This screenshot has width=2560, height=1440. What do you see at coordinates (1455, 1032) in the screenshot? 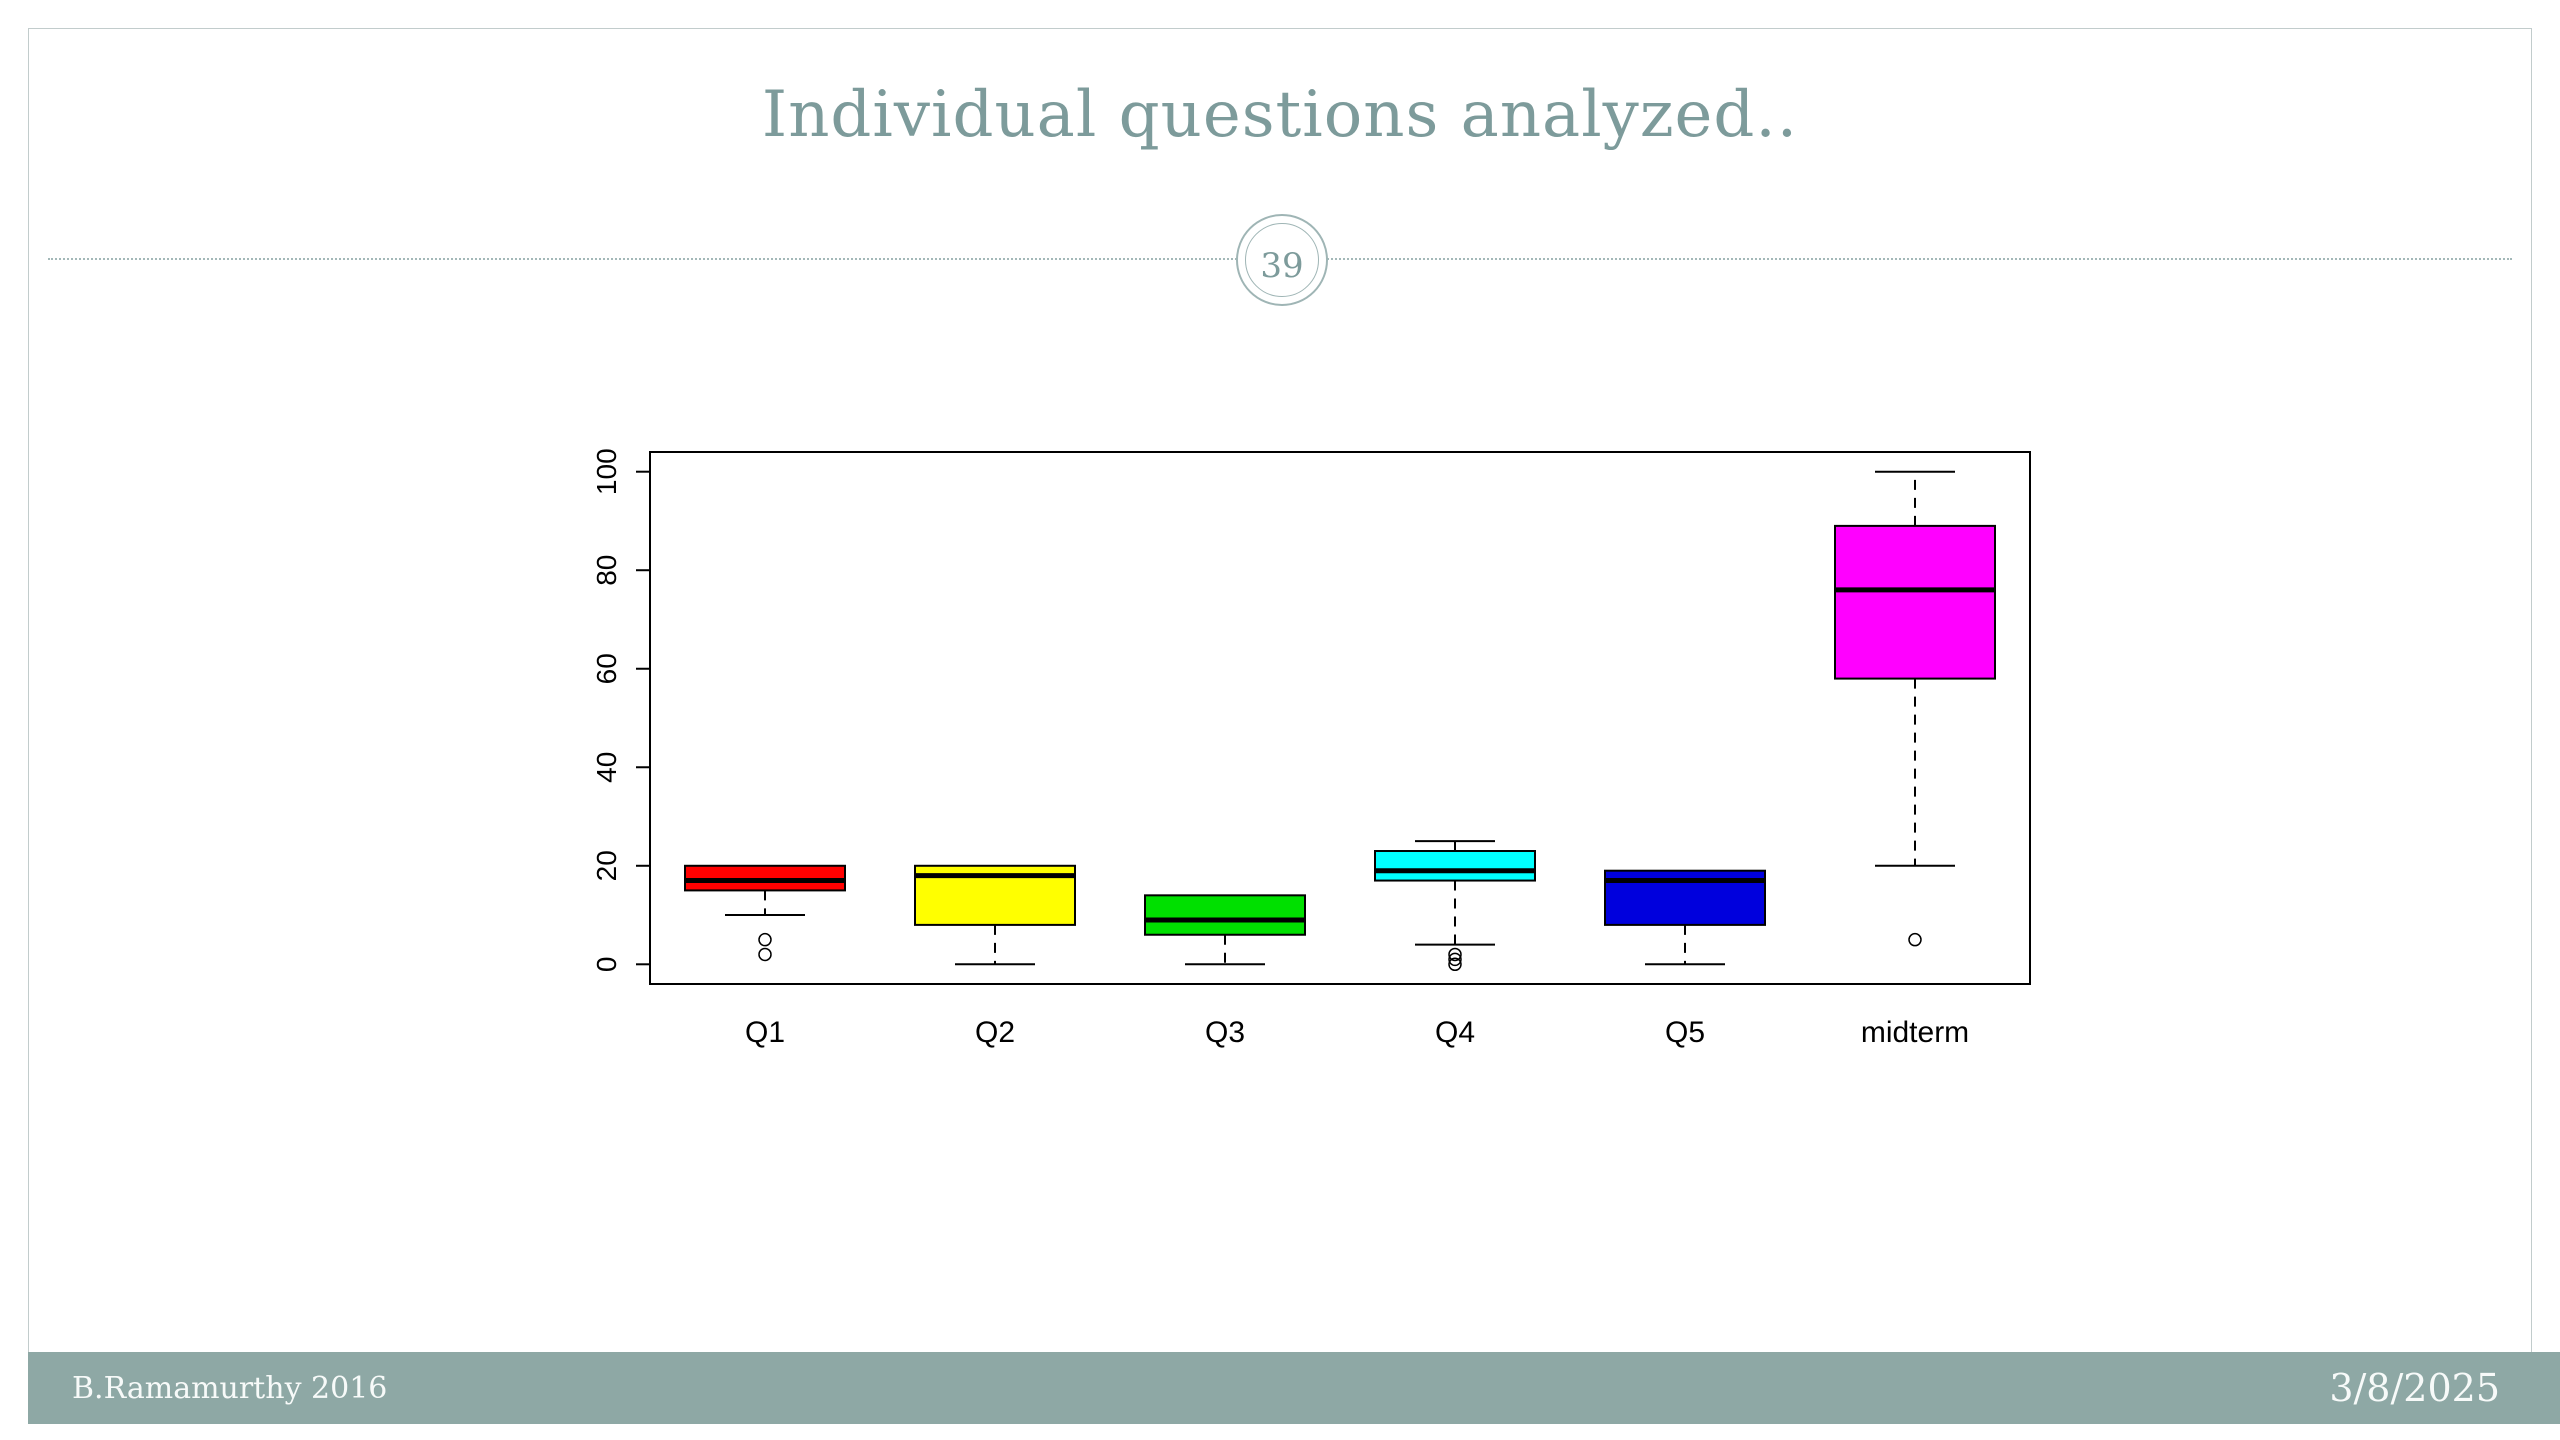
I see `svg-text: Q4` at bounding box center [1455, 1032].